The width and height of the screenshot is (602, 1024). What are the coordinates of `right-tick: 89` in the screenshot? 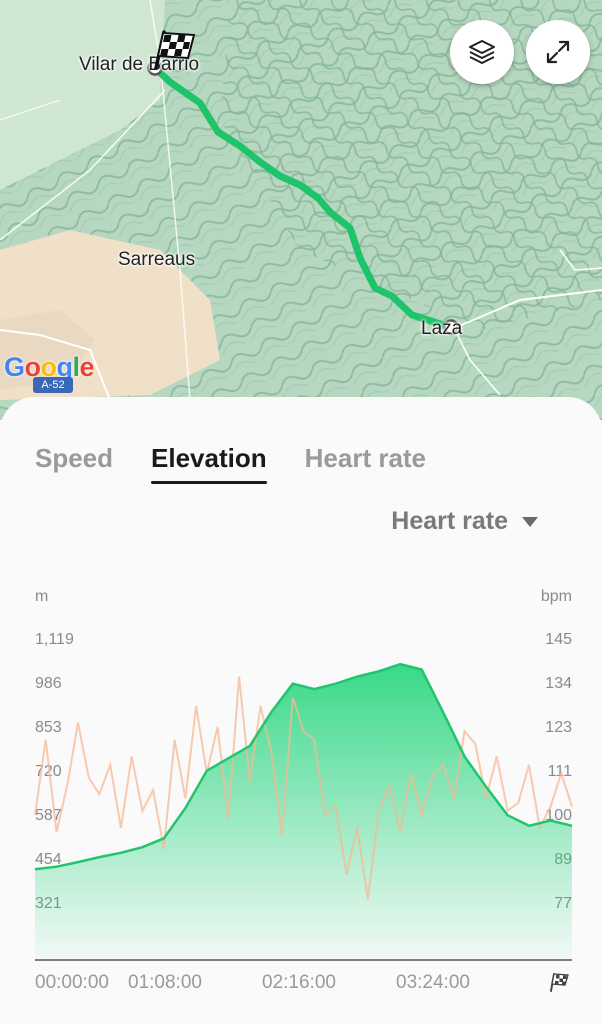 It's located at (563, 859).